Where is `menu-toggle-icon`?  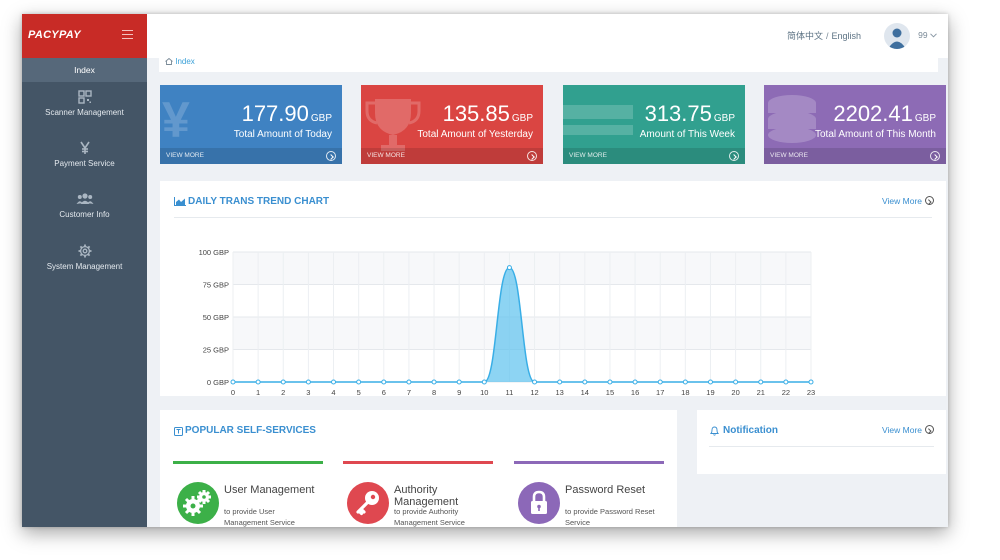 menu-toggle-icon is located at coordinates (127, 34).